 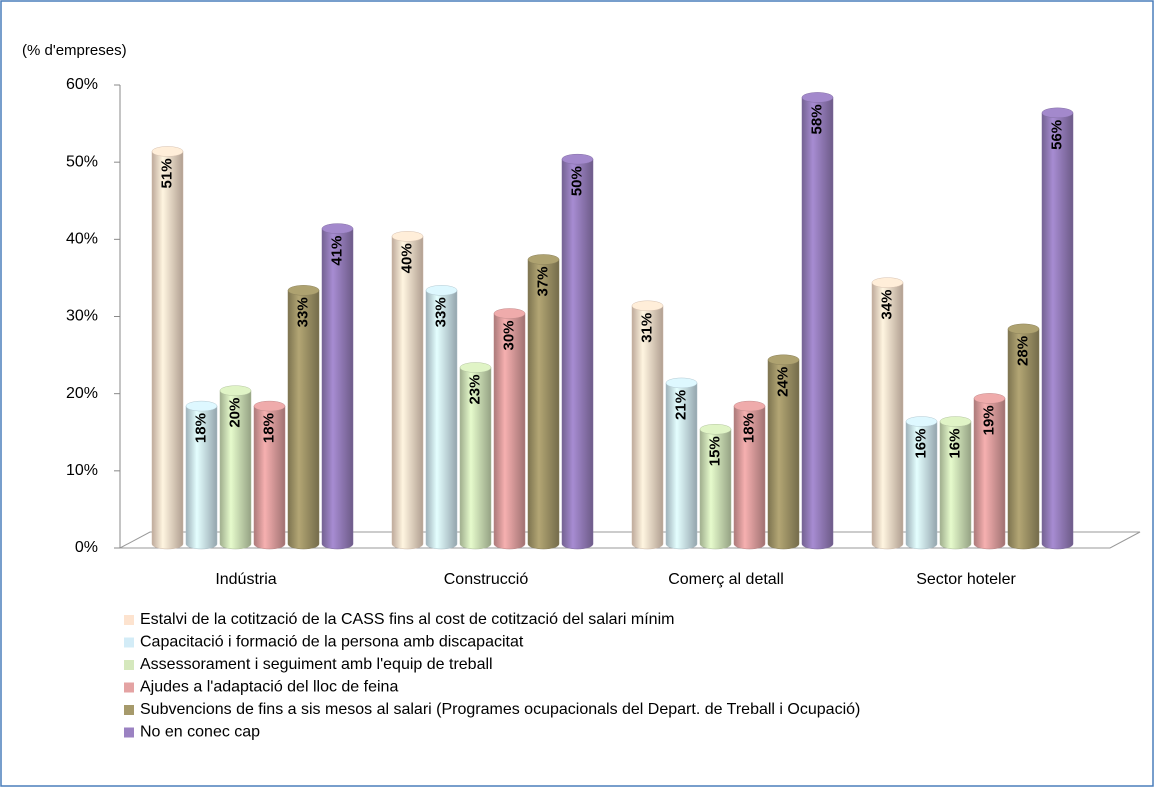 I want to click on y-tick-label: 30%, so click(x=82, y=316).